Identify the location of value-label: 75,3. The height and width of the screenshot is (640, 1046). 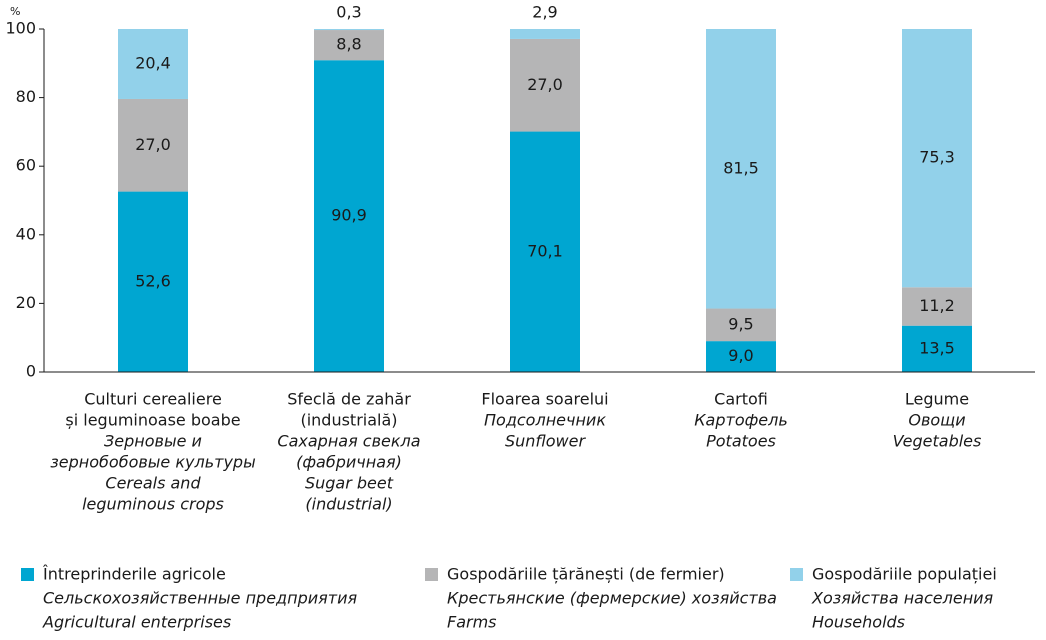
(937, 157).